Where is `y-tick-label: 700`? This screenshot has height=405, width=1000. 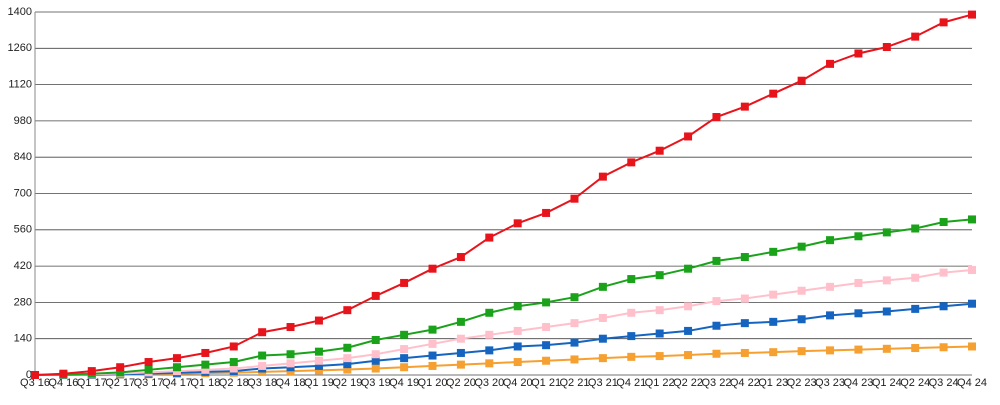 y-tick-label: 700 is located at coordinates (23, 193).